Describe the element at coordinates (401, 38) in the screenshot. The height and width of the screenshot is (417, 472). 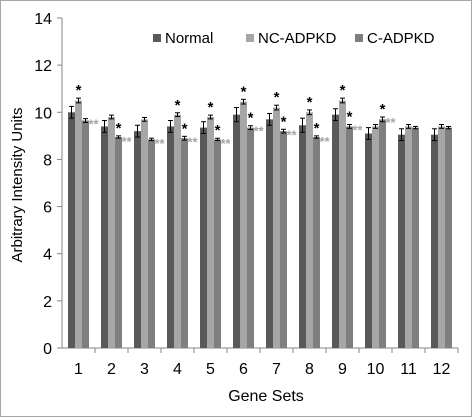
I see `legend-label: C-ADPKD` at that location.